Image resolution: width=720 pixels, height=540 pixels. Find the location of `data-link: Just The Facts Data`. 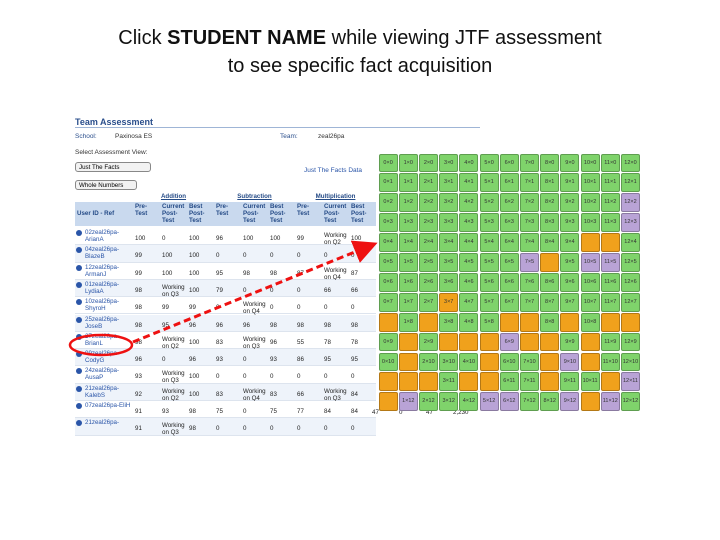

data-link: Just The Facts Data is located at coordinates (333, 170).